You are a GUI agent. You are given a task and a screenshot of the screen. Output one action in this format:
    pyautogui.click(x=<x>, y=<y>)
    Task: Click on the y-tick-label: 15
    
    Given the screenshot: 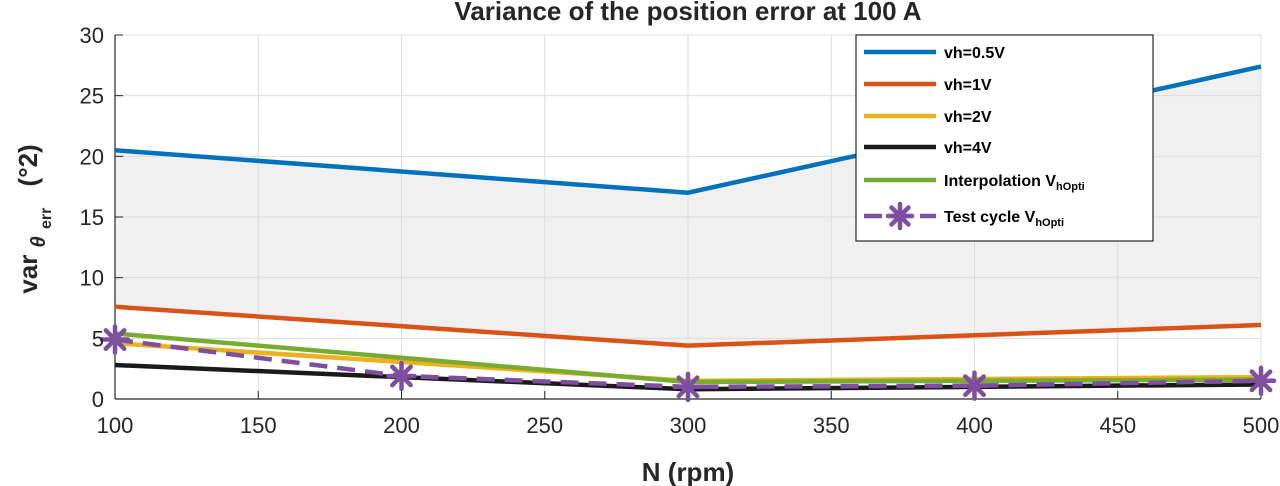 What is the action you would take?
    pyautogui.click(x=92, y=217)
    